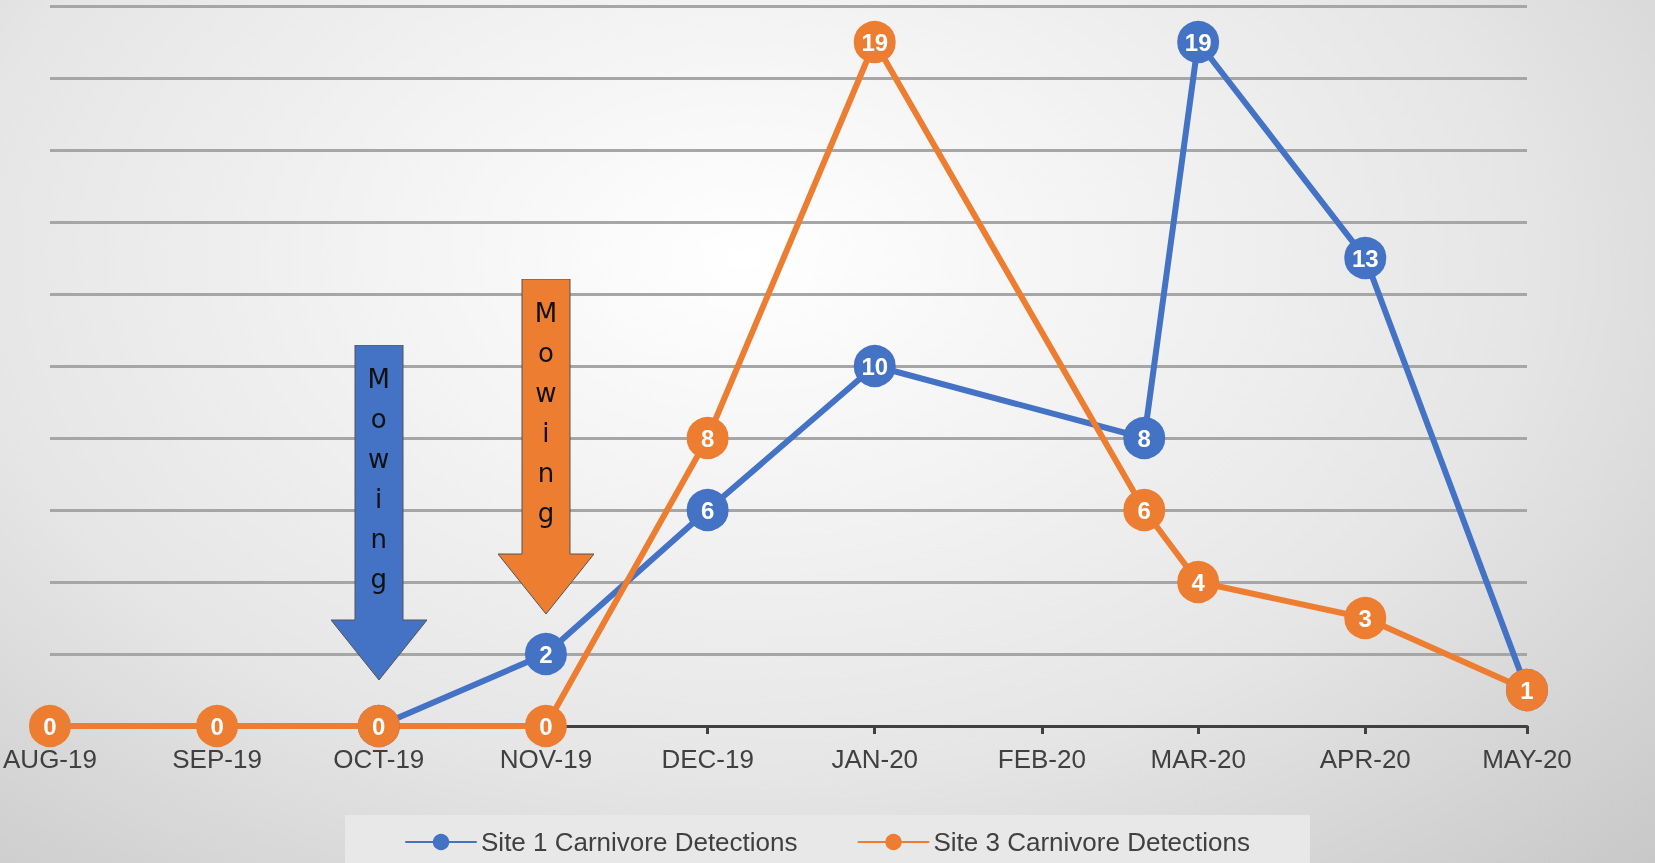  What do you see at coordinates (1091, 842) in the screenshot?
I see `legend-label: Site 3 Carnivore Detections` at bounding box center [1091, 842].